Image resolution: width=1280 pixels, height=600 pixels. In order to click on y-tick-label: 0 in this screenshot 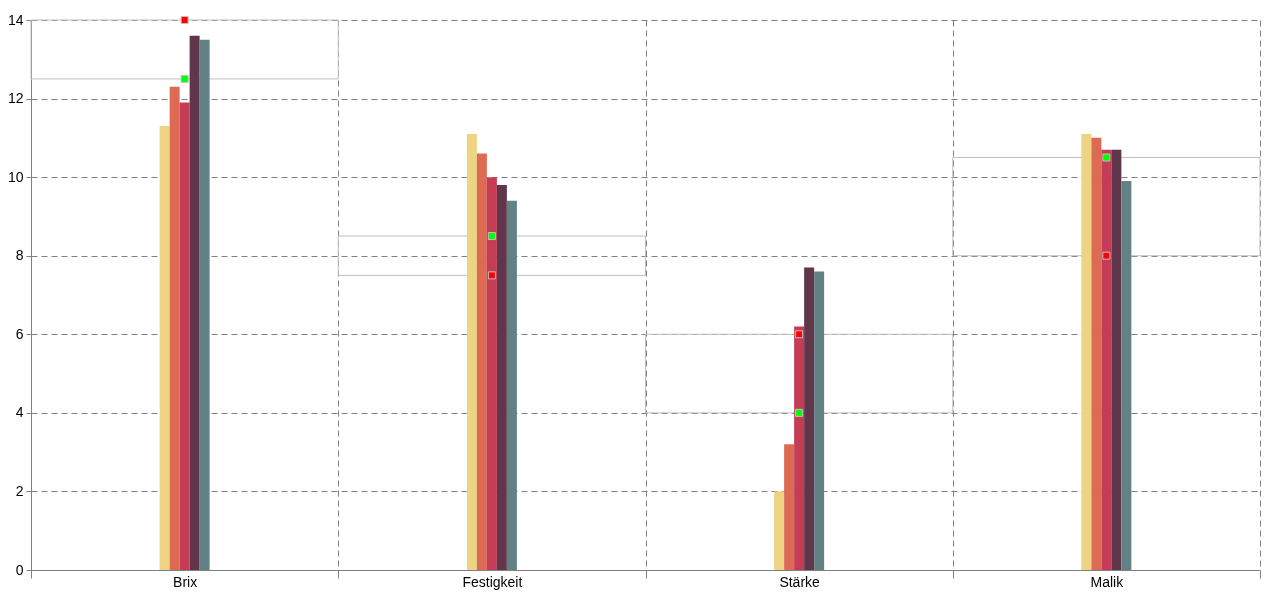, I will do `click(19, 569)`.